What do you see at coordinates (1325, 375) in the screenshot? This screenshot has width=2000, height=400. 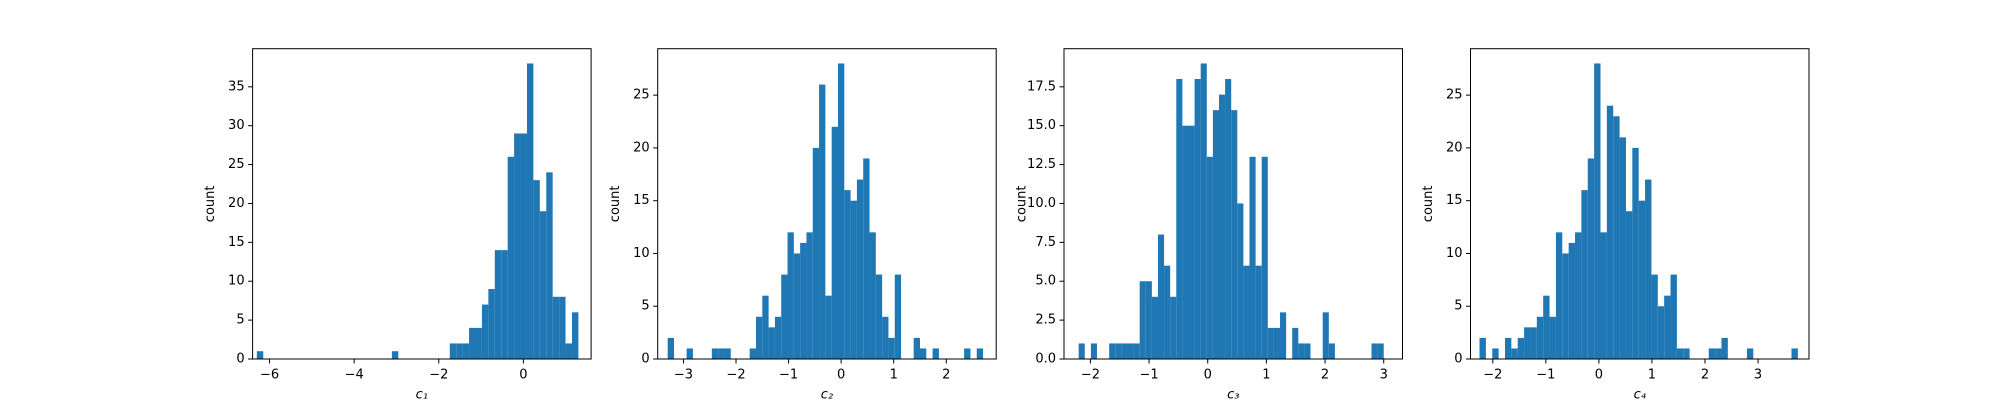 I see `x-tick-label: 2` at bounding box center [1325, 375].